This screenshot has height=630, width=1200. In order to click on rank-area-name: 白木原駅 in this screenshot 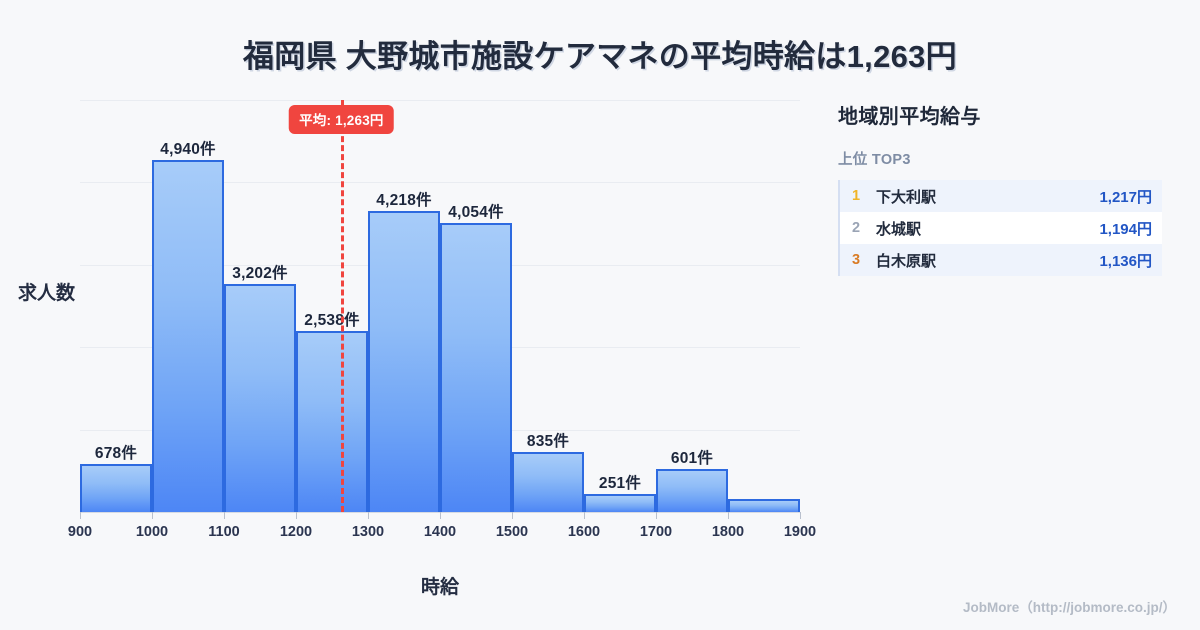, I will do `click(906, 261)`.